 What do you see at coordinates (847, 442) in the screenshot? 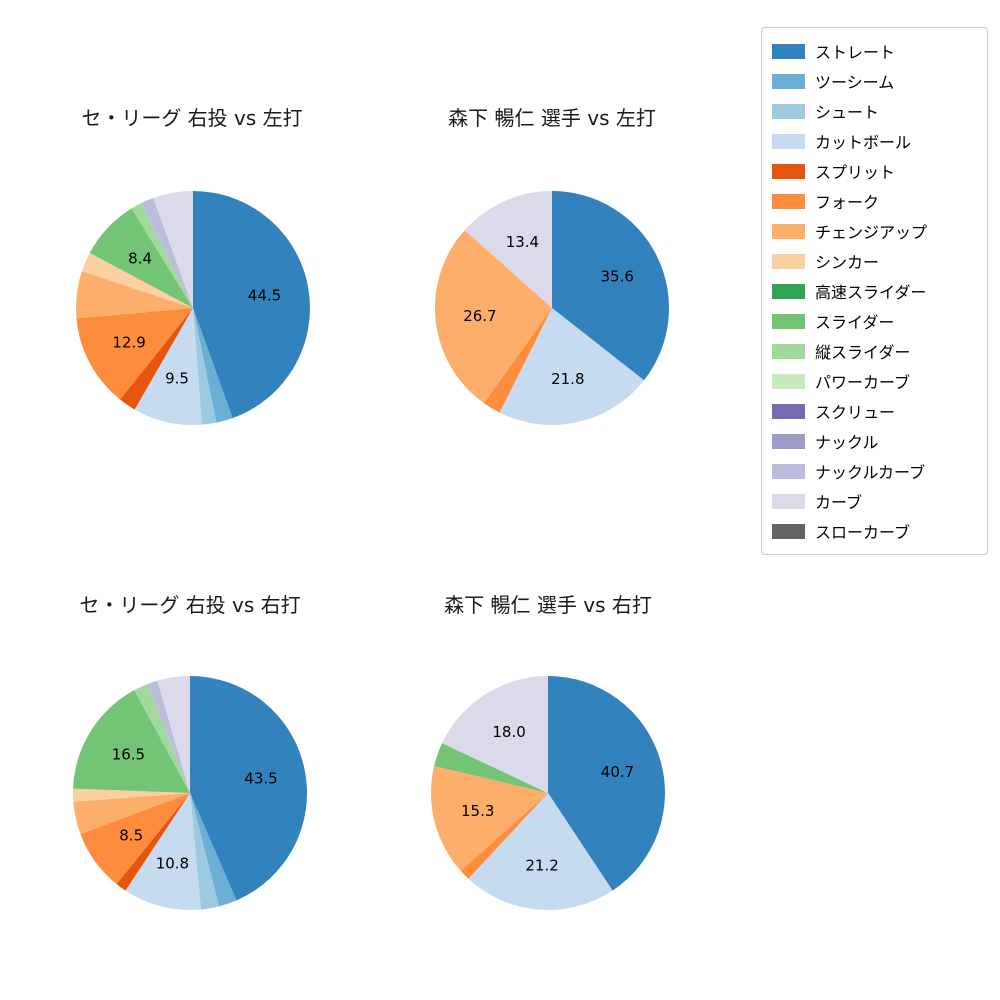
I see `legend-label: ナックル` at bounding box center [847, 442].